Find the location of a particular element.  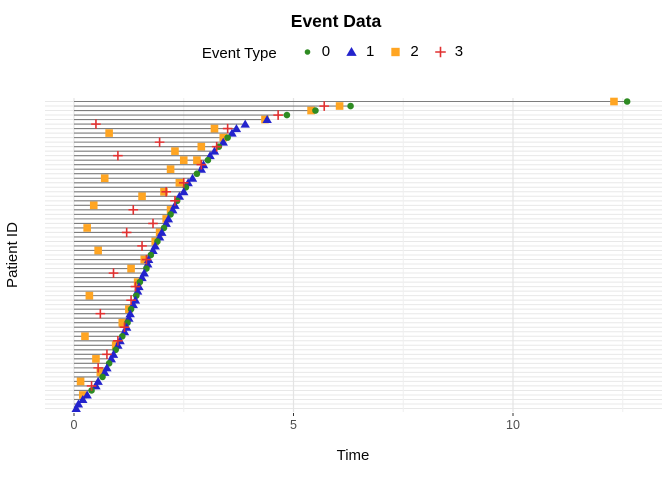

x-axis-title: Time is located at coordinates (353, 455).